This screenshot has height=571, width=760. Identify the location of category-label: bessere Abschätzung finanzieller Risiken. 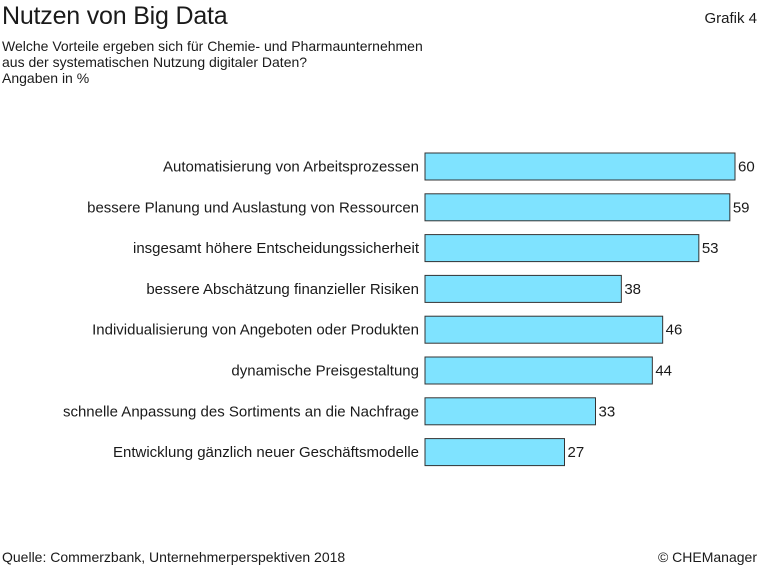
(282, 289).